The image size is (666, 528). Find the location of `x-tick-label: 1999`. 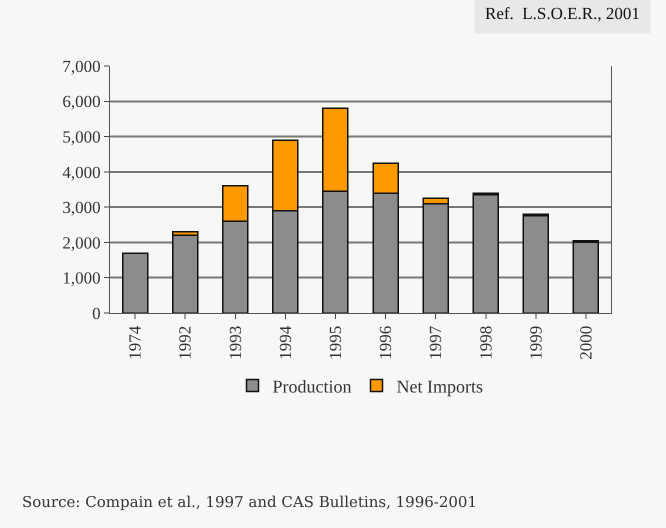

x-tick-label: 1999 is located at coordinates (536, 343).